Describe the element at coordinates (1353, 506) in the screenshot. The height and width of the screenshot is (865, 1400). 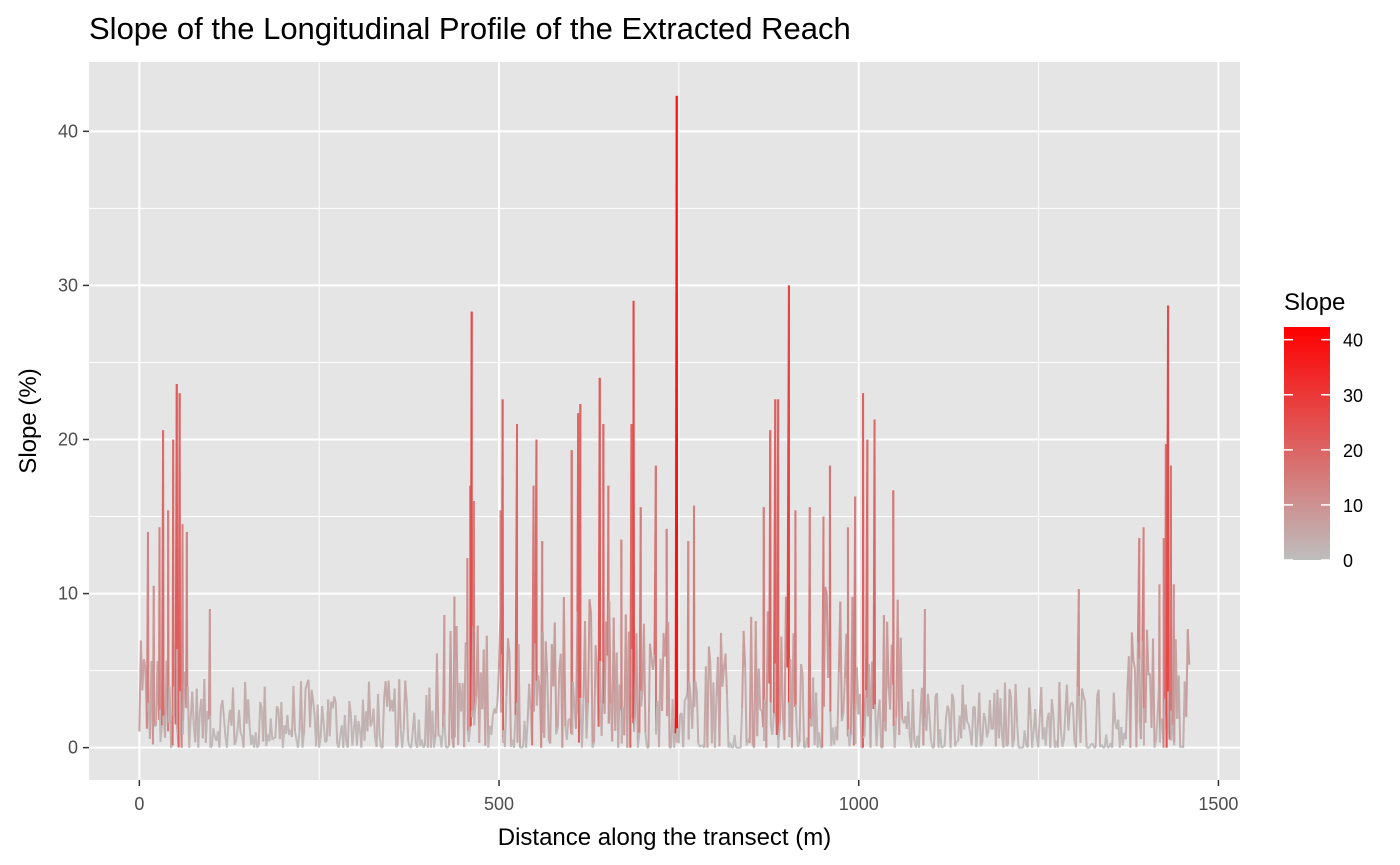
I see `legend-tick-label: 10` at that location.